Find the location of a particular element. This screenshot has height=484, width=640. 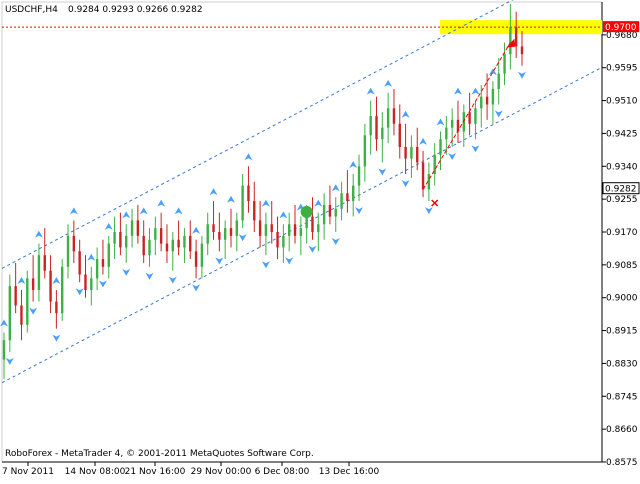

price-tick-label: 0.8575 is located at coordinates (622, 463).